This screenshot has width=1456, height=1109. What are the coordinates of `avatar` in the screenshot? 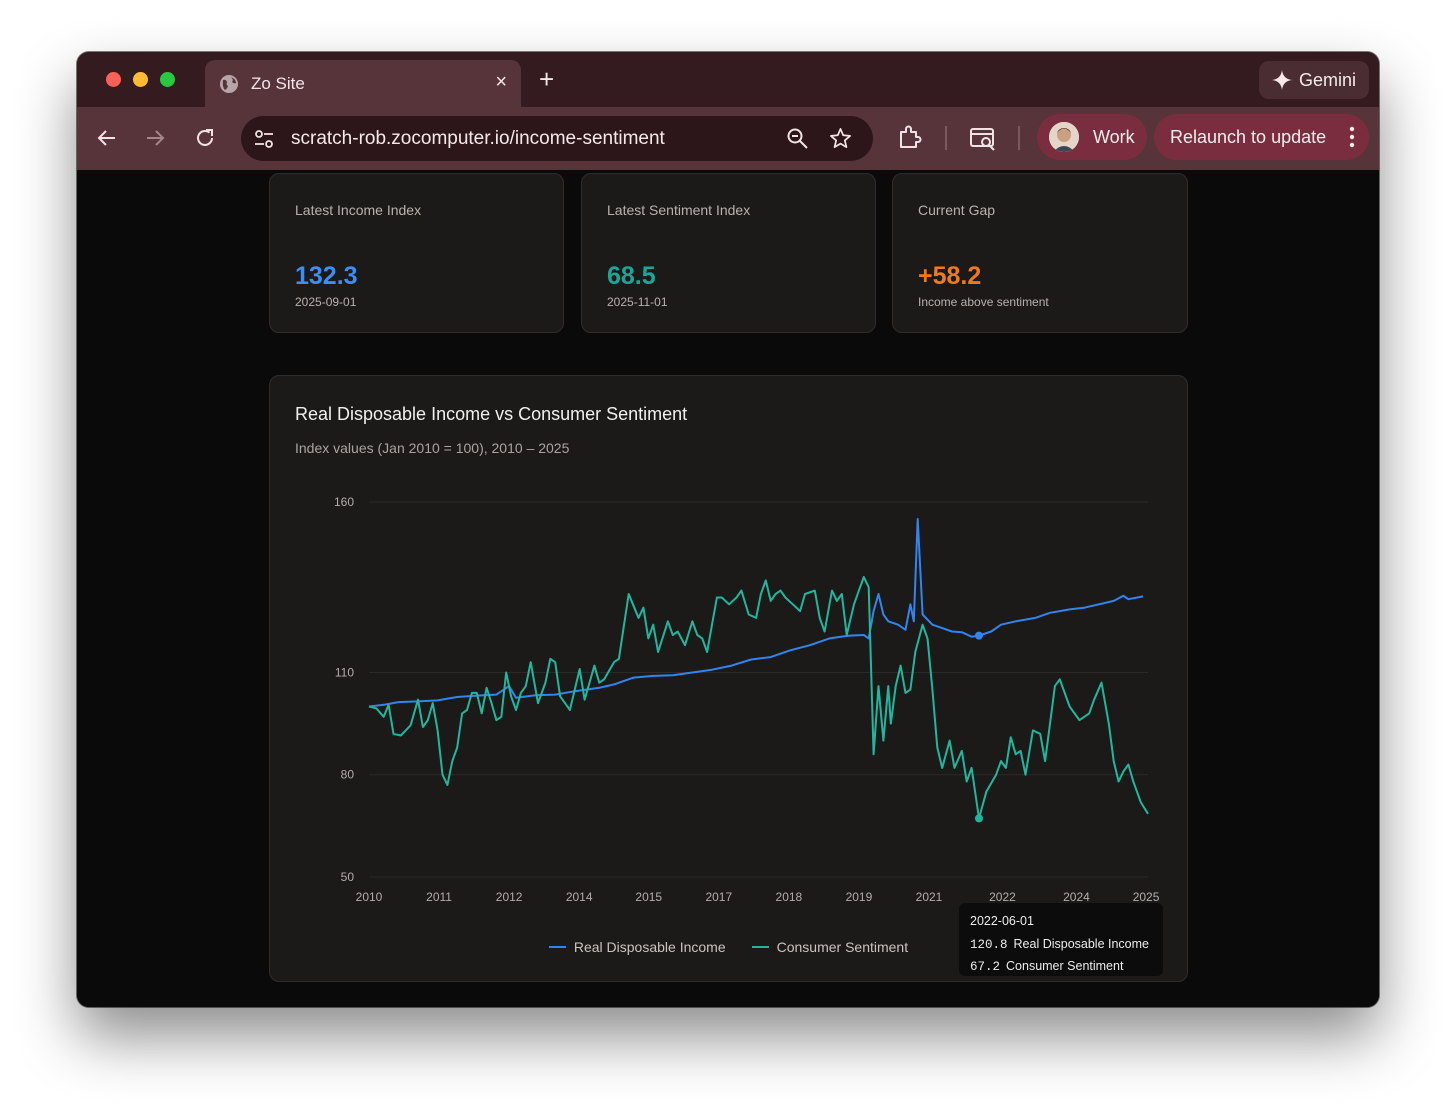 It's located at (1064, 137).